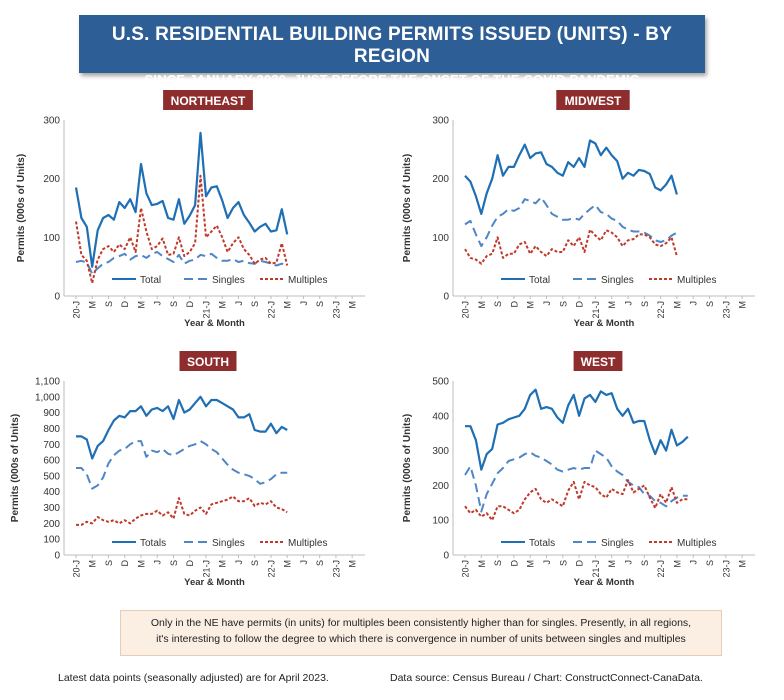 This screenshot has height=700, width=784. I want to click on south-x-label: Year & Month, so click(214, 582).